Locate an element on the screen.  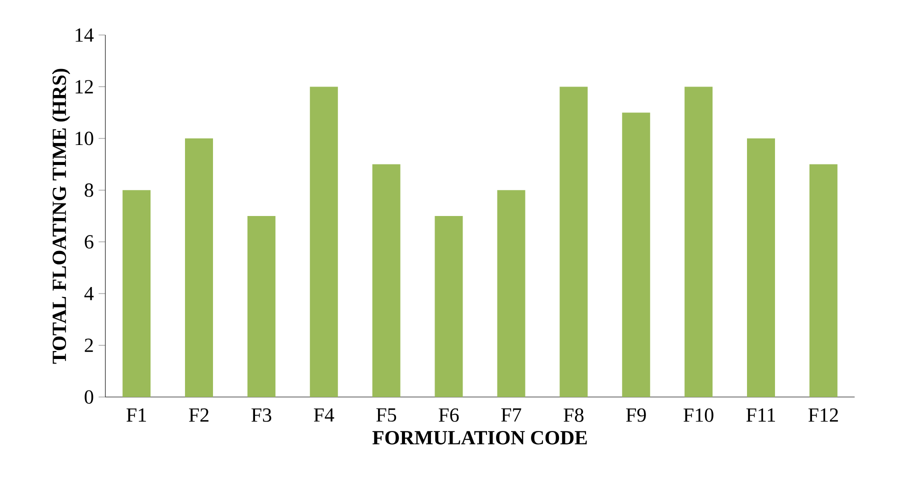
x-tick-label: F12 is located at coordinates (823, 415).